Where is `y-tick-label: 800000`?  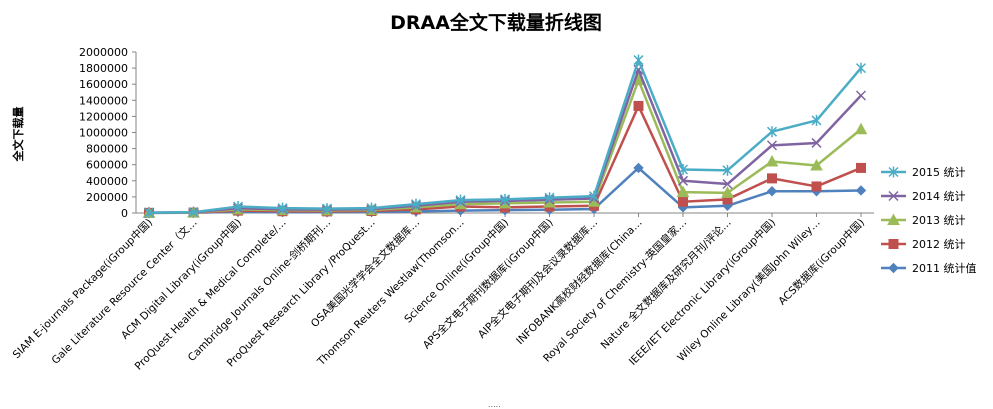 y-tick-label: 800000 is located at coordinates (107, 149).